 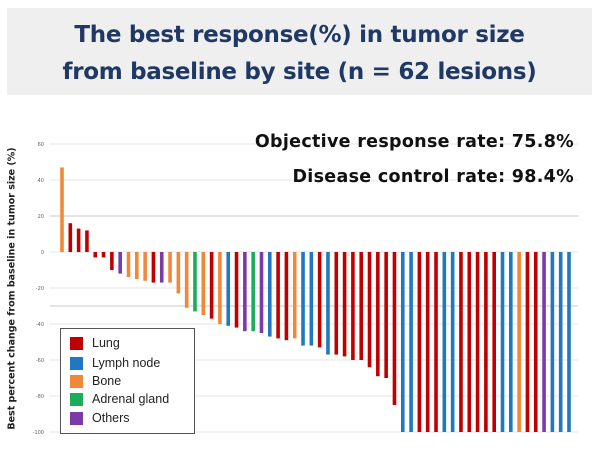 I want to click on legend-label: Lung, so click(x=106, y=343).